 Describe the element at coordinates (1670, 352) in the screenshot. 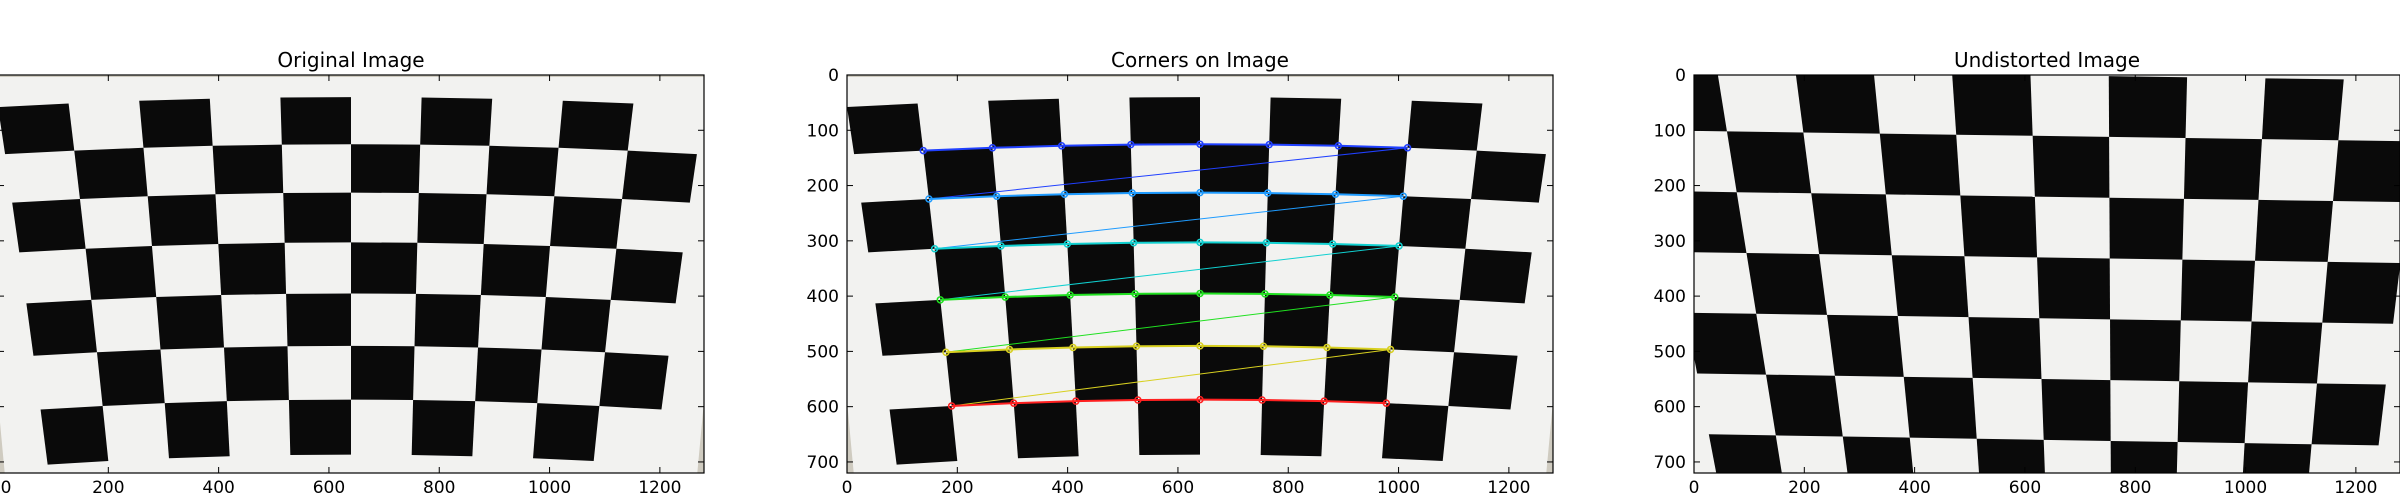

I see `y-tick-label: 500` at that location.